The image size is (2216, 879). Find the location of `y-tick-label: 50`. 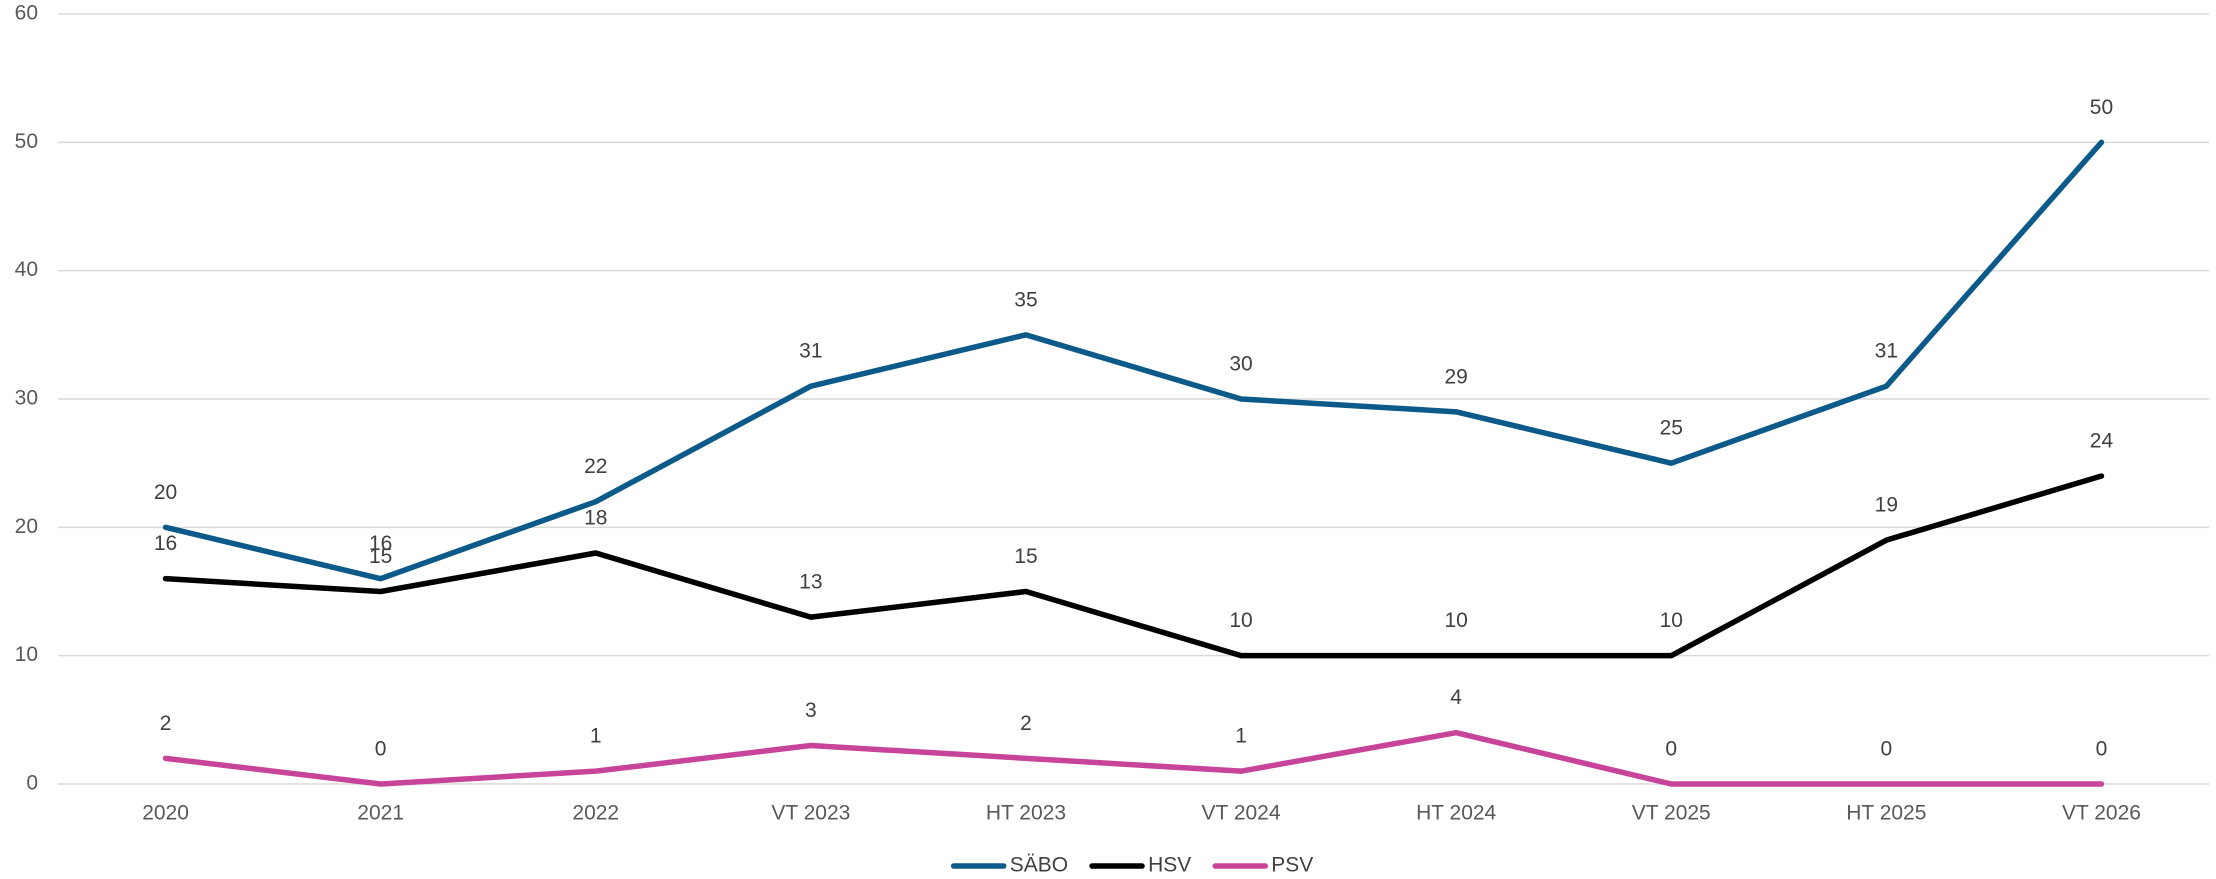

y-tick-label: 50 is located at coordinates (26, 141).